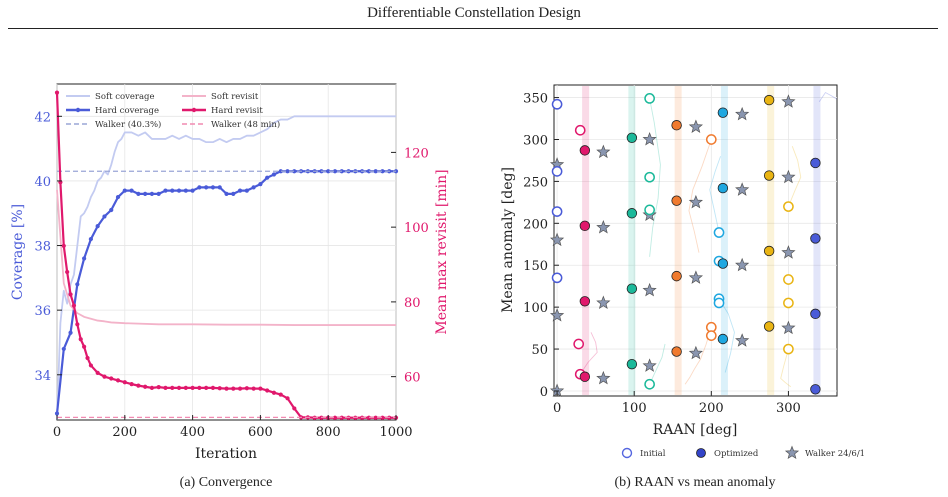  What do you see at coordinates (260, 432) in the screenshot?
I see `tick-label-x: 600` at bounding box center [260, 432].